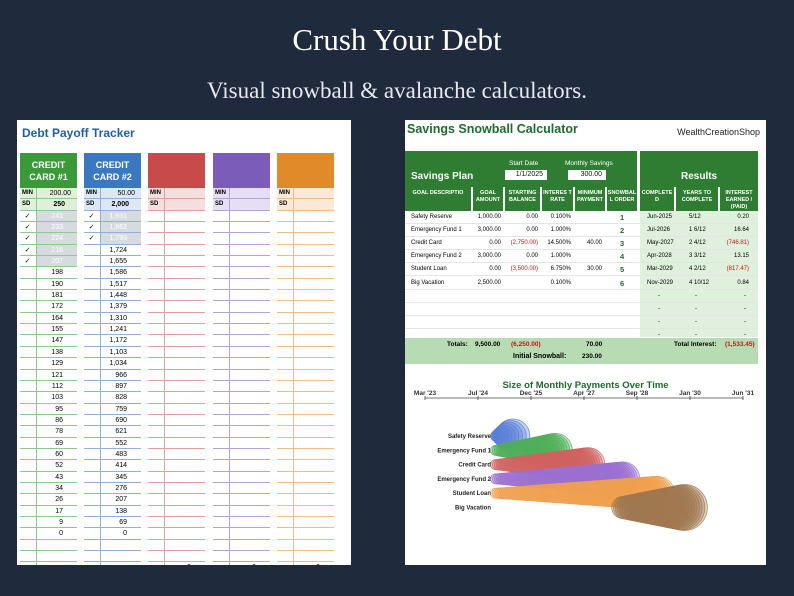 The width and height of the screenshot is (794, 596). What do you see at coordinates (112, 386) in the screenshot?
I see `balance-row: 897` at bounding box center [112, 386].